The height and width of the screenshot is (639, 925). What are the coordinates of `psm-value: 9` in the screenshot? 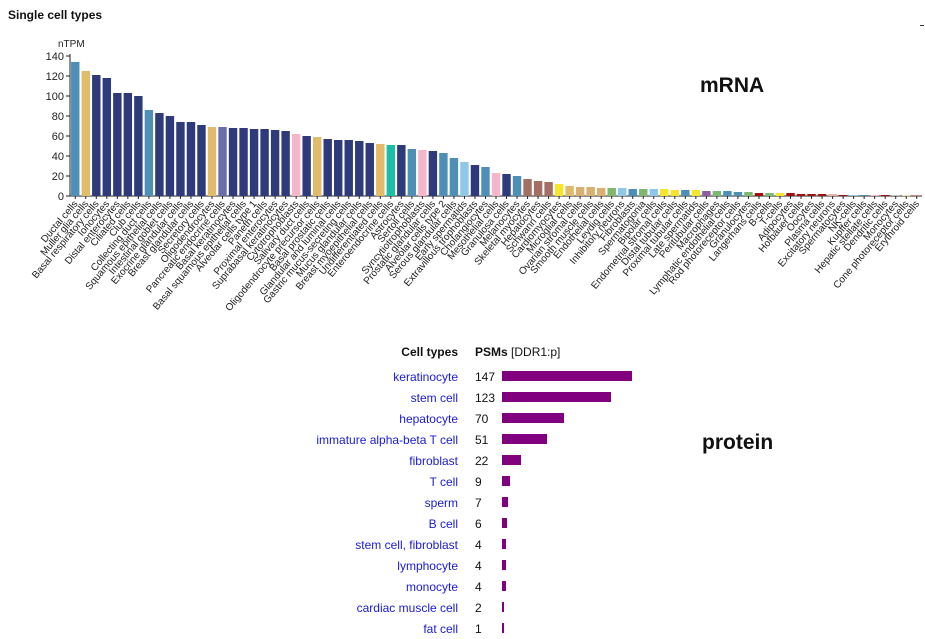 It's located at (478, 482).